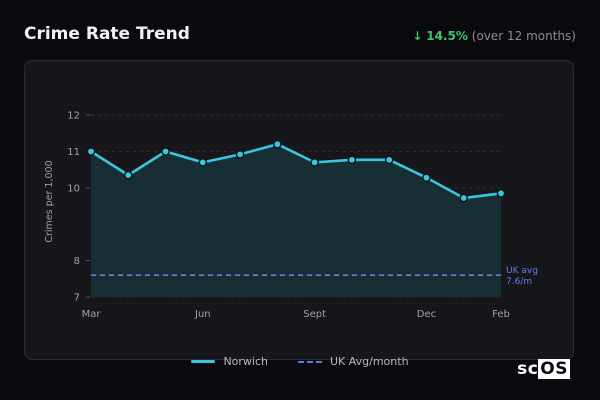 The height and width of the screenshot is (400, 600). What do you see at coordinates (519, 282) in the screenshot?
I see `uk-average-annotation-line2: 7.6/m` at bounding box center [519, 282].